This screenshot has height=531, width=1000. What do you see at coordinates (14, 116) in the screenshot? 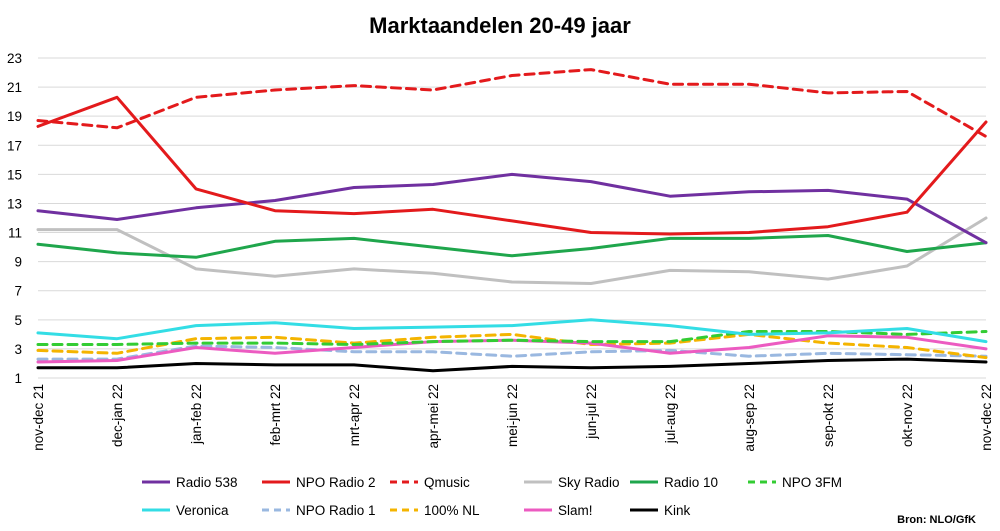
I see `y-tick-label: 19` at bounding box center [14, 116].